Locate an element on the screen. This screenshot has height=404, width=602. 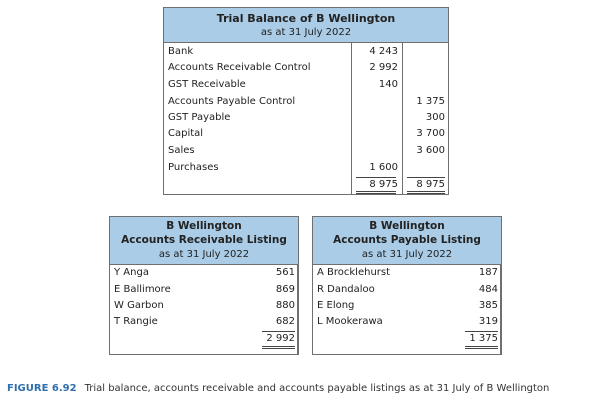
receivable-subtitle: as at 31 July 2022 is located at coordinates (204, 254).